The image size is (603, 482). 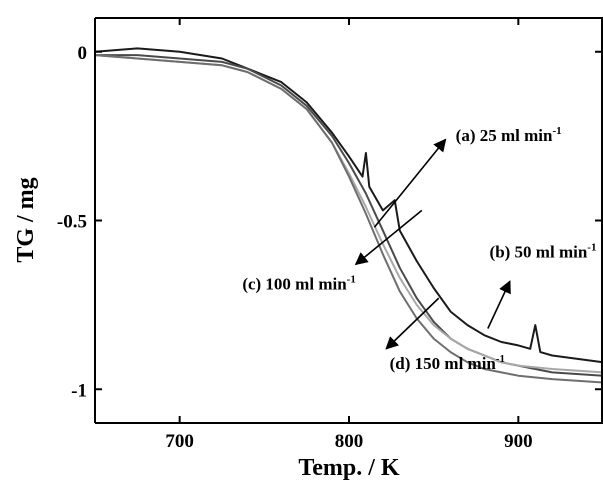 I want to click on annotation-label-b: (b) 50 ml min-1, so click(x=543, y=252).